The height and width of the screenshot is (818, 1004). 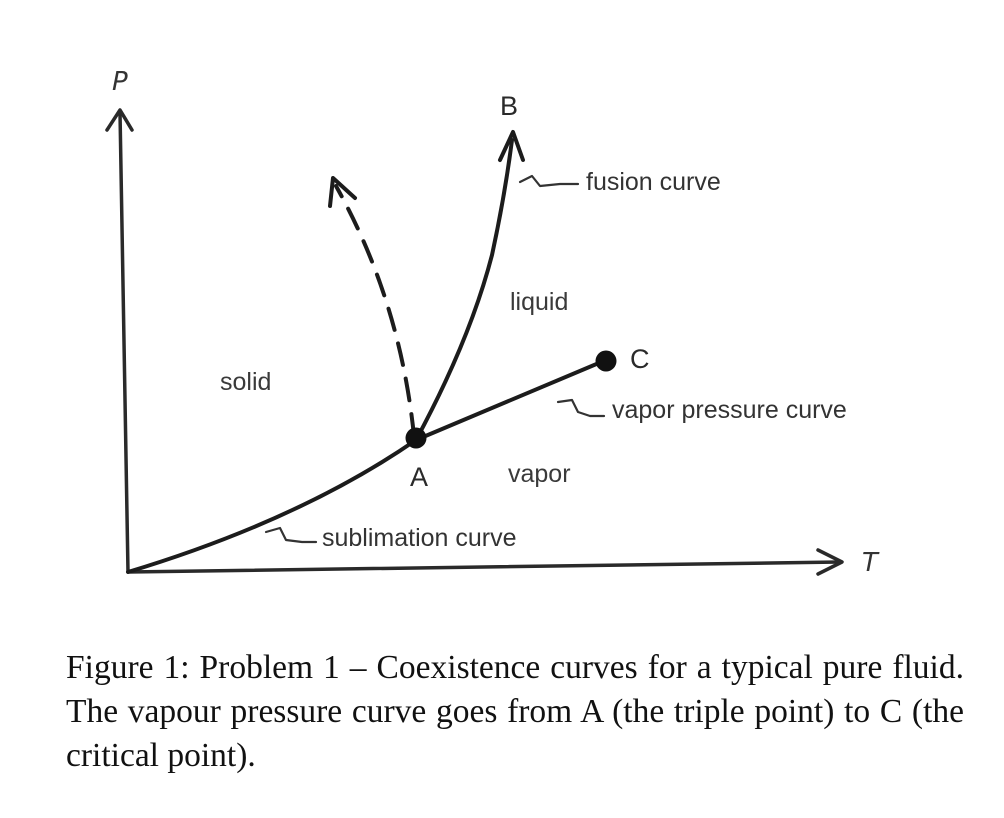 What do you see at coordinates (419, 477) in the screenshot?
I see `triple-point-label: A` at bounding box center [419, 477].